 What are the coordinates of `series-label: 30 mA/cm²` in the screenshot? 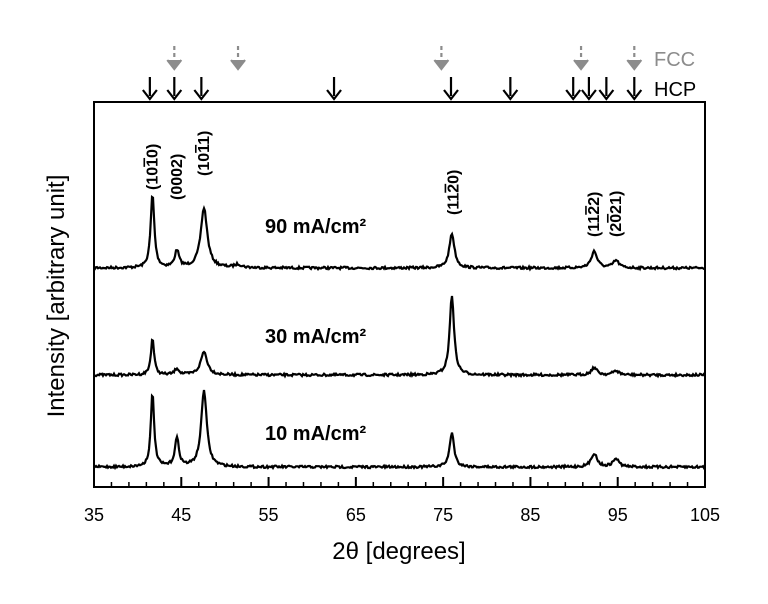 It's located at (315, 337).